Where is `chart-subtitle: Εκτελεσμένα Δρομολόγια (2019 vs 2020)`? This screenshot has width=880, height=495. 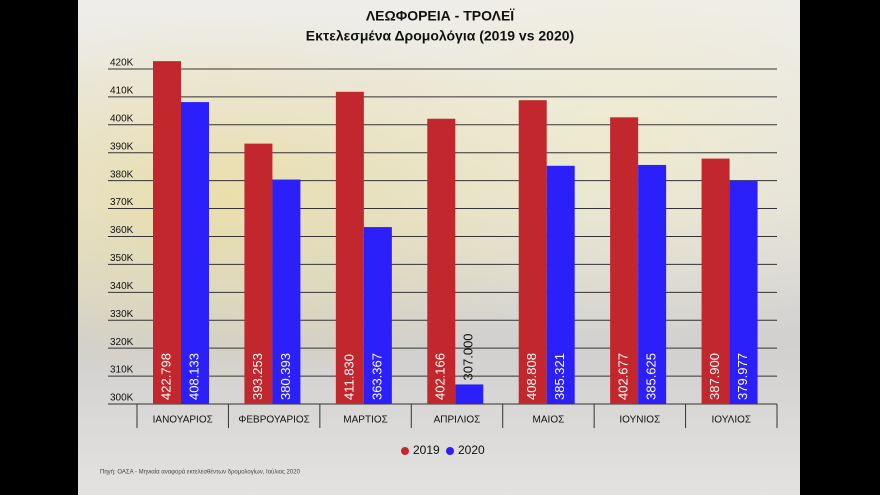 chart-subtitle: Εκτελεσμένα Δρομολόγια (2019 vs 2020) is located at coordinates (440, 36).